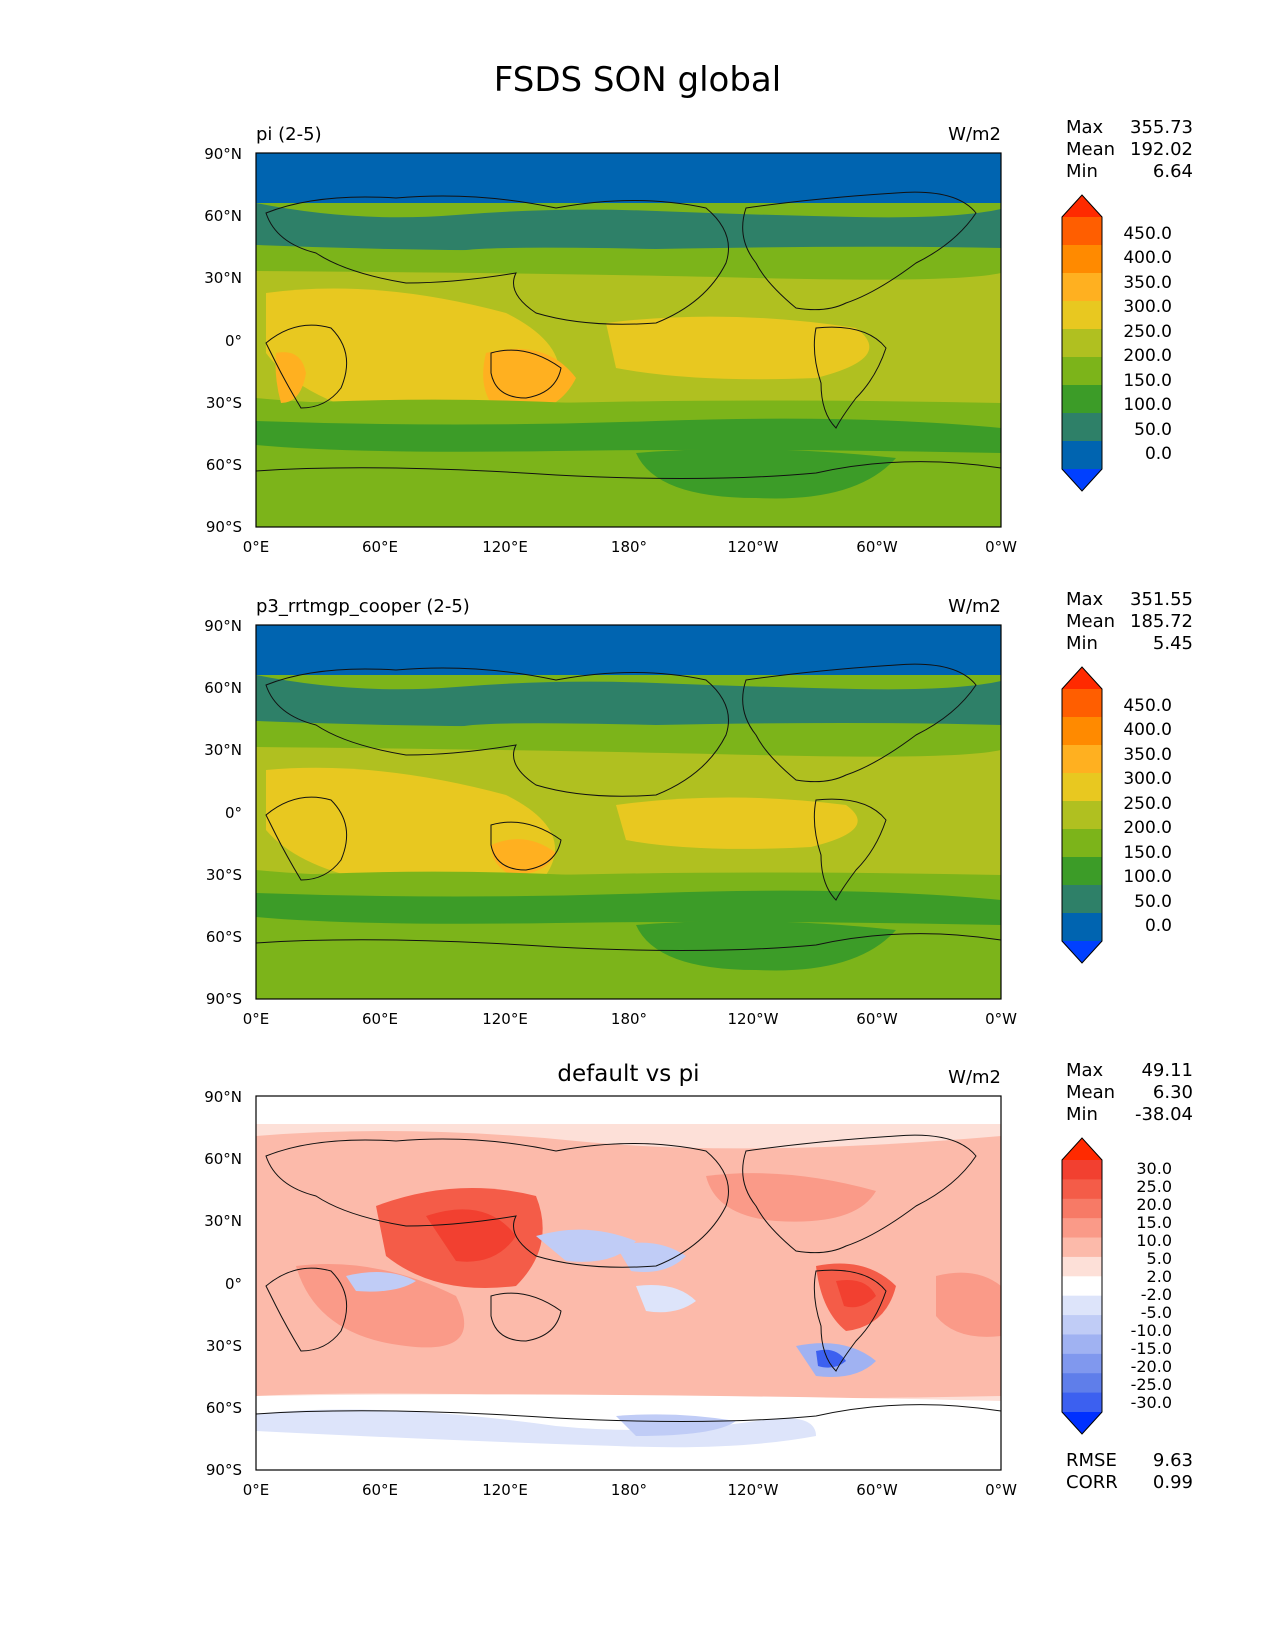 Image resolution: width=1275 pixels, height=1650 pixels. What do you see at coordinates (1161, 621) in the screenshot?
I see `stat-mean-value: 185.72` at bounding box center [1161, 621].